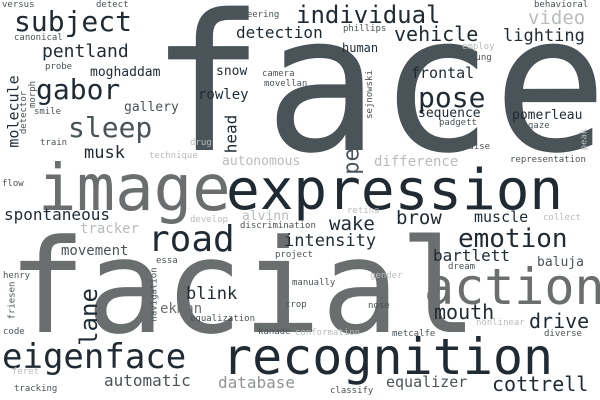 The height and width of the screenshot is (400, 600). I want to click on word-movellan: movellan, so click(286, 84).